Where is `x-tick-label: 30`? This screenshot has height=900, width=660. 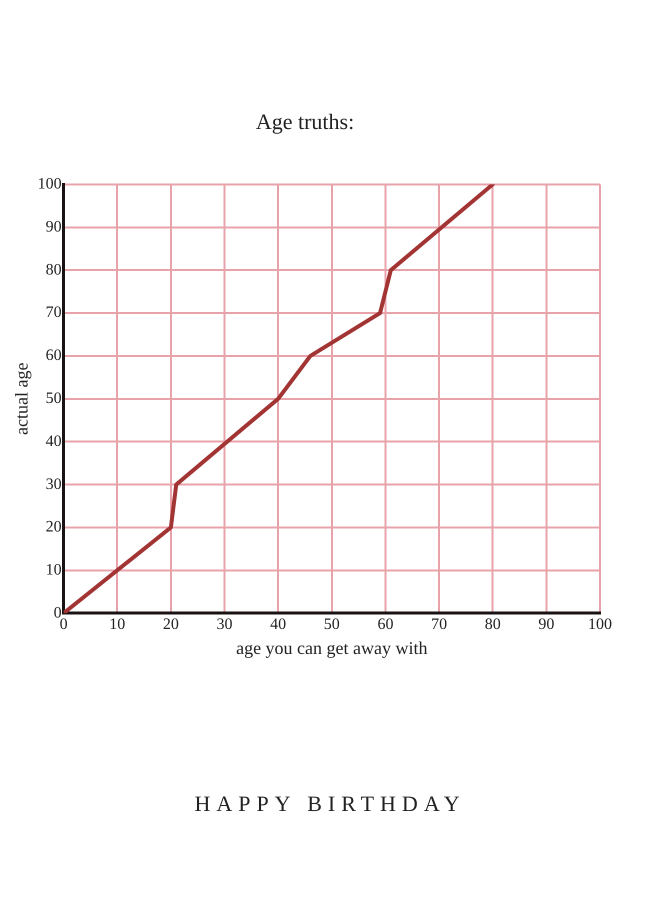
x-tick-label: 30 is located at coordinates (224, 625).